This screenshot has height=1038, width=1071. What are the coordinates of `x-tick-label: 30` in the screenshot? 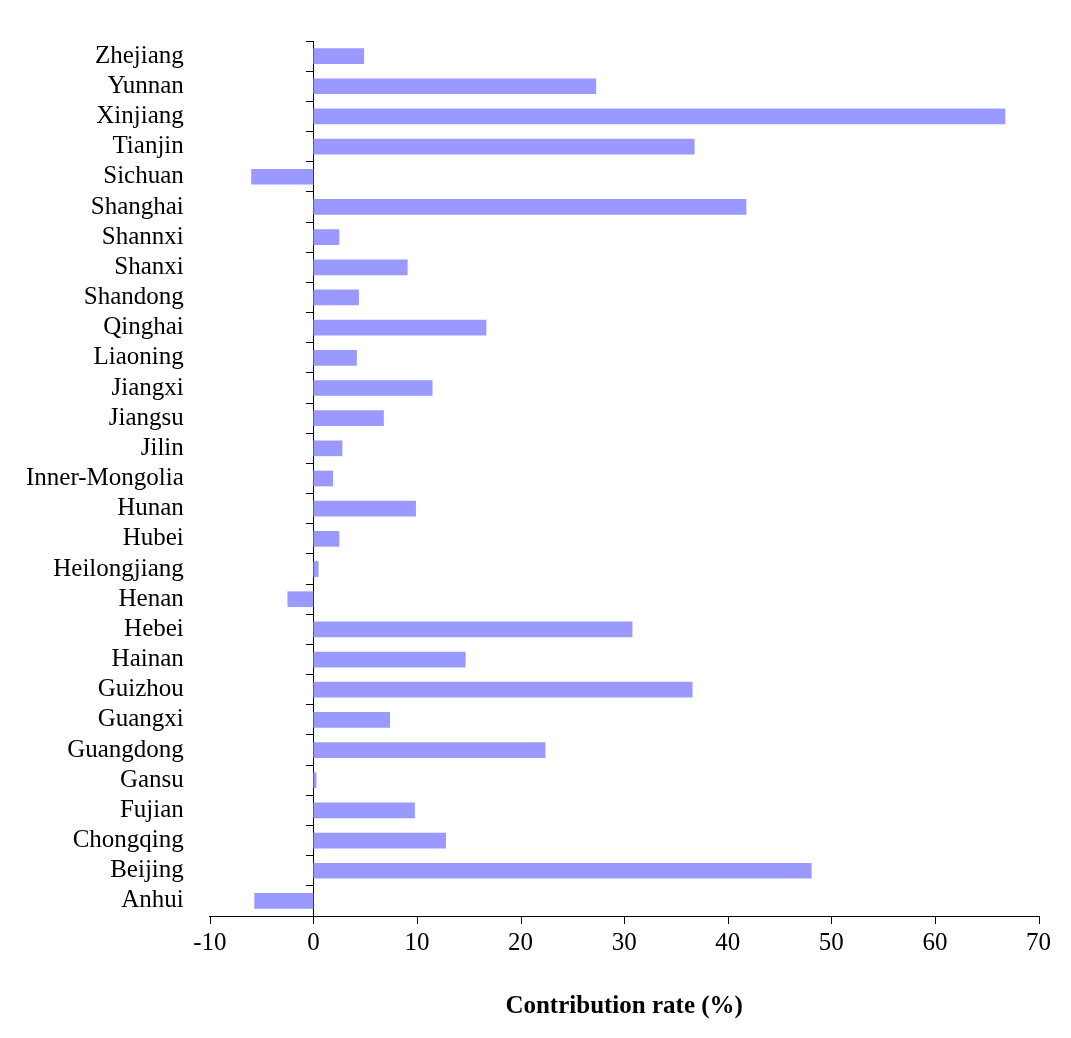 It's located at (624, 941).